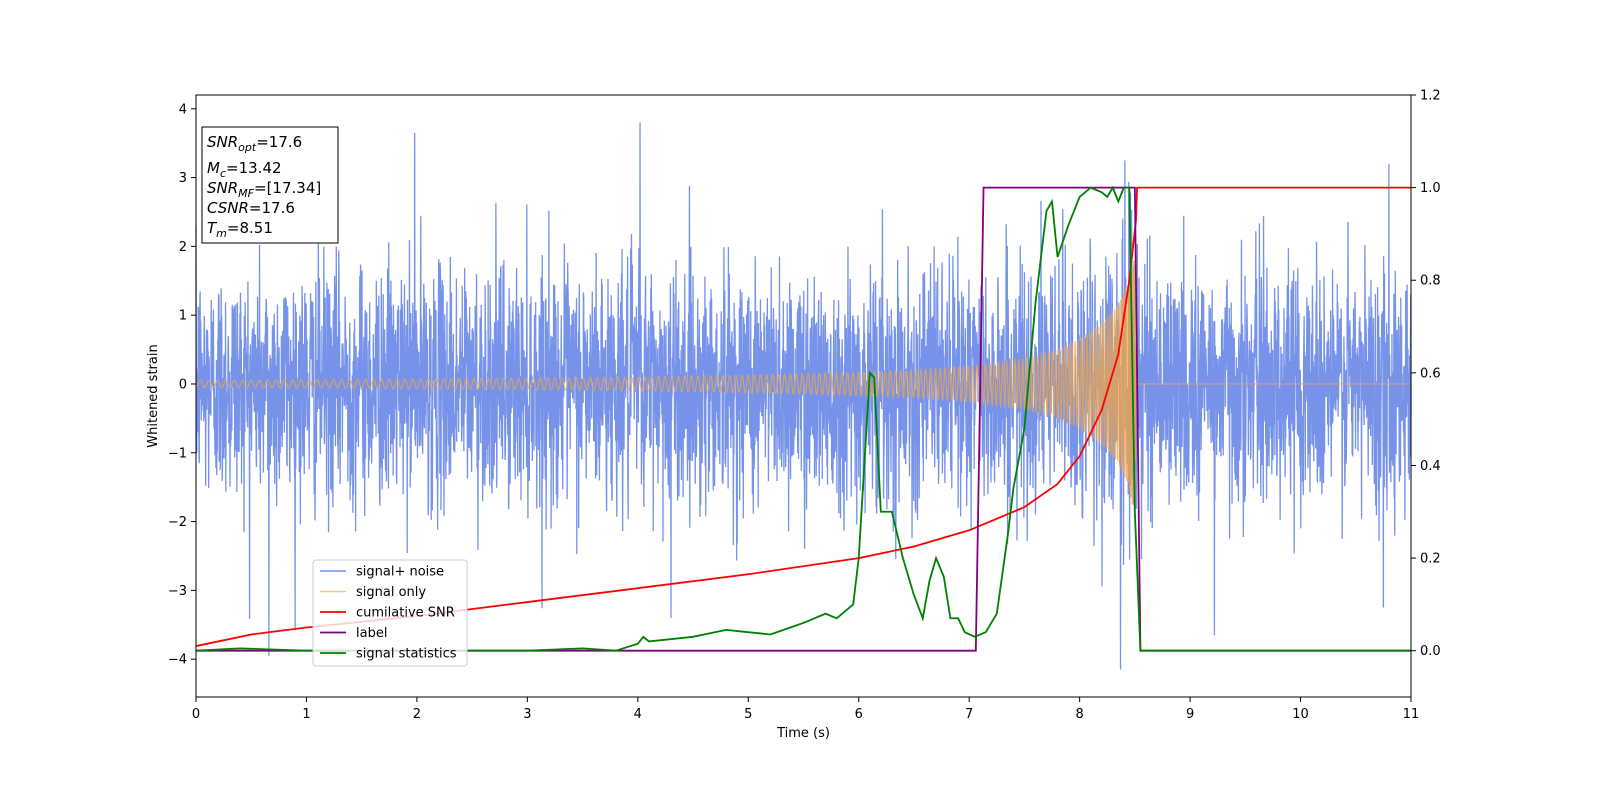 This screenshot has width=1600, height=800. Describe the element at coordinates (240, 229) in the screenshot. I see `annotation-line: Tm=8.51` at that location.